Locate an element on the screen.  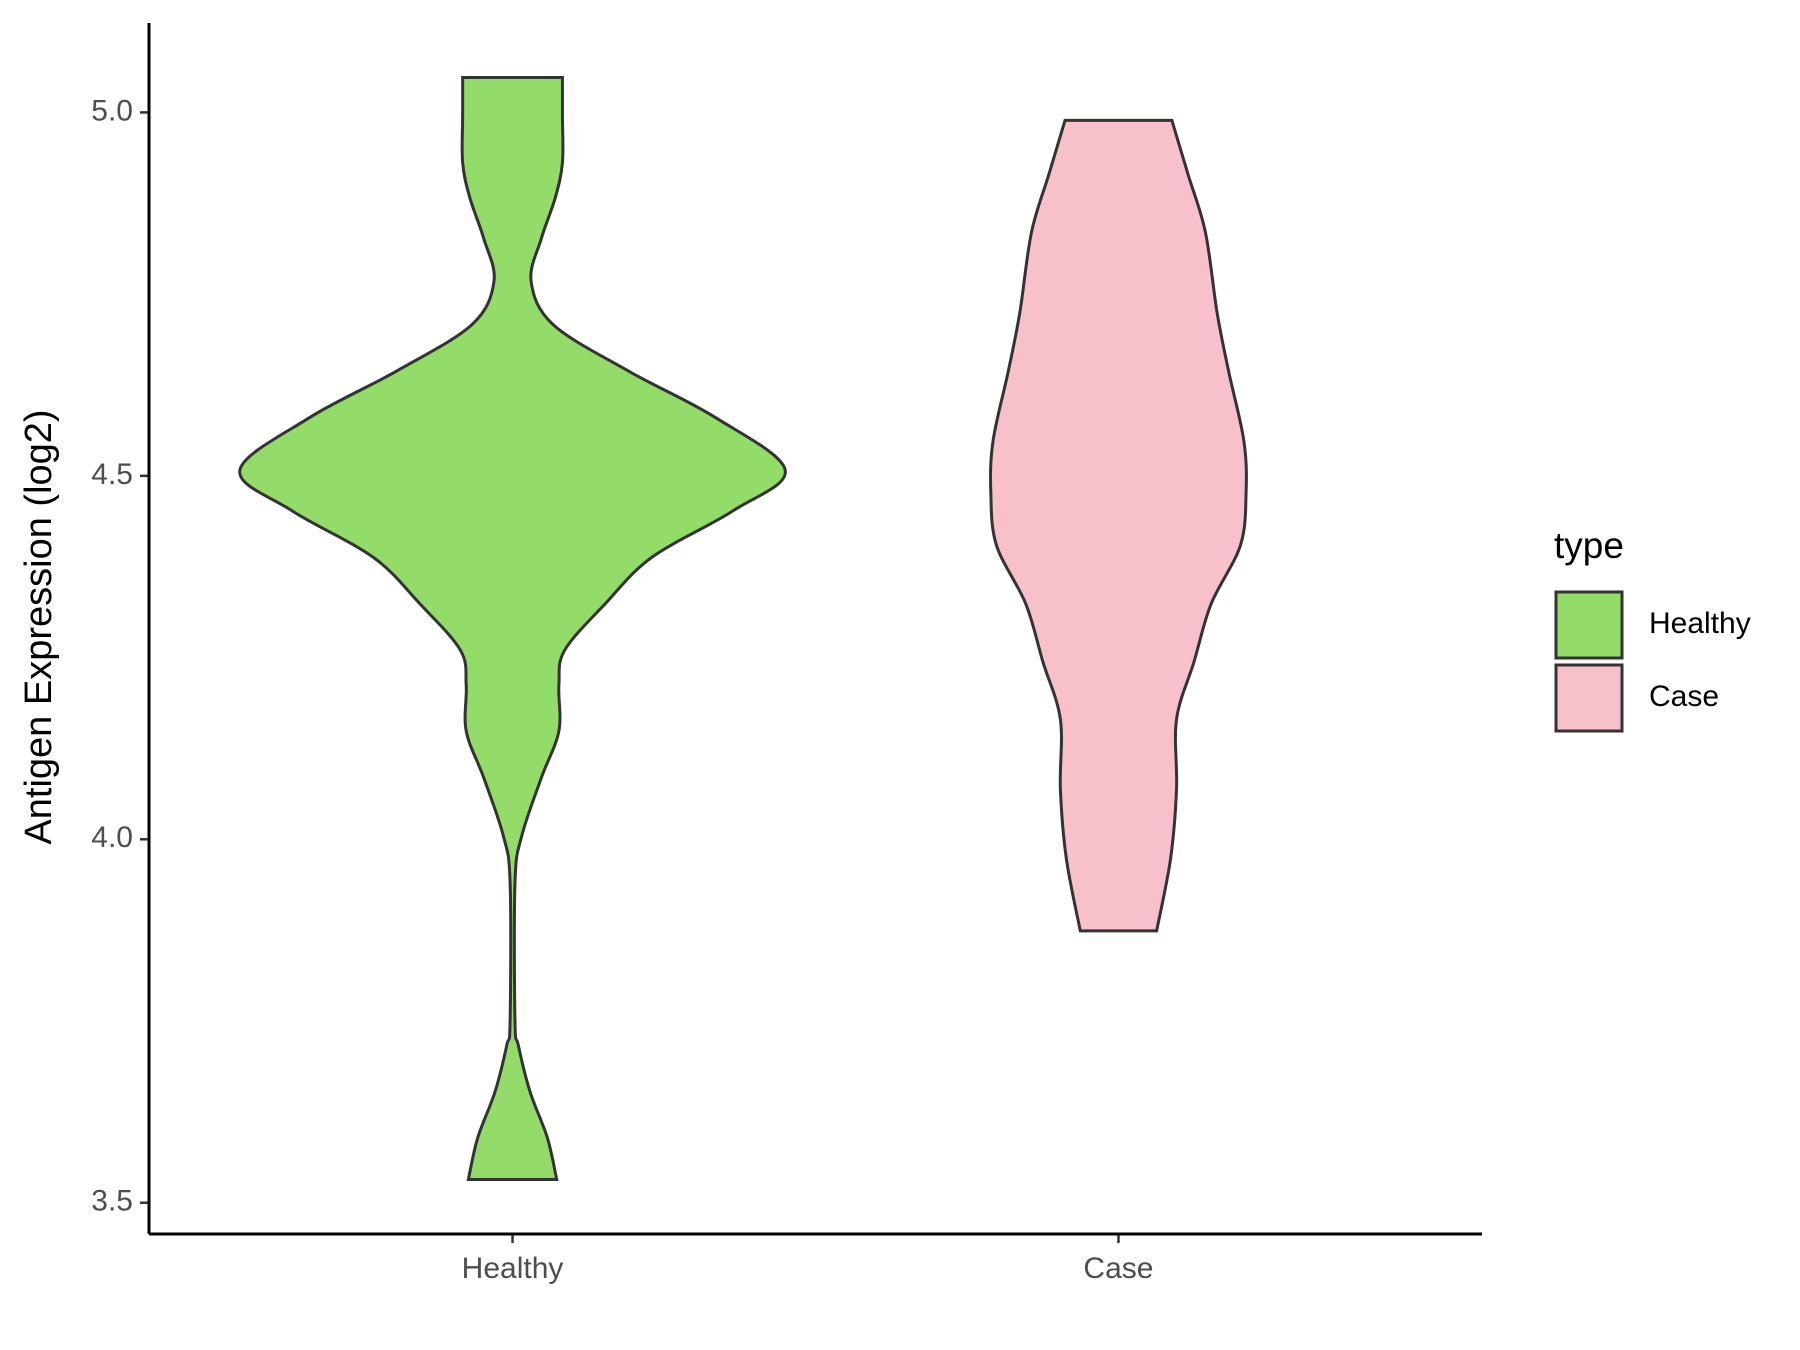
legend-label: Case is located at coordinates (1684, 696).